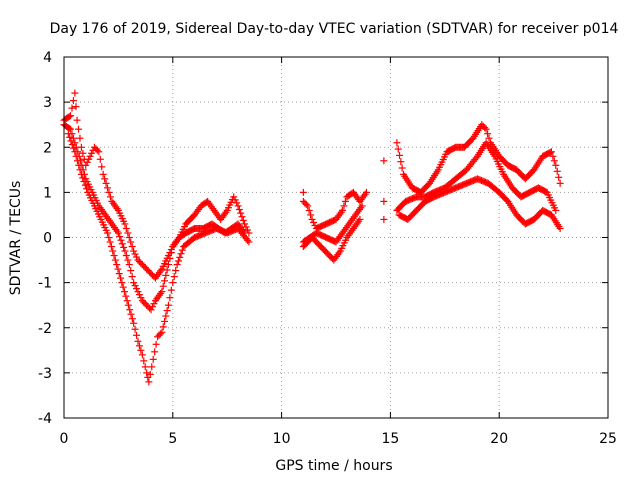  I want to click on y-tick-label: 3, so click(47, 103).